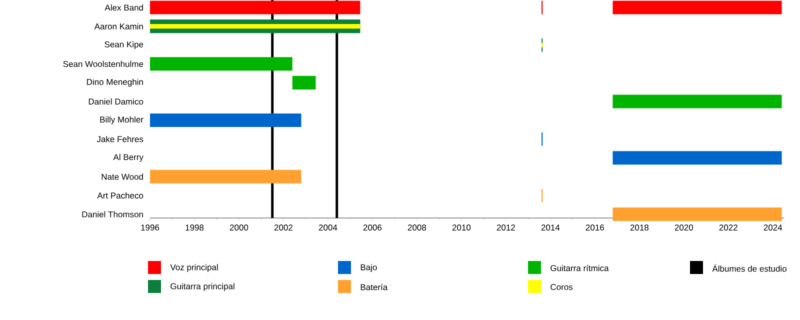 The height and width of the screenshot is (320, 800). What do you see at coordinates (202, 287) in the screenshot?
I see `legend-label: Guitarra principal` at bounding box center [202, 287].